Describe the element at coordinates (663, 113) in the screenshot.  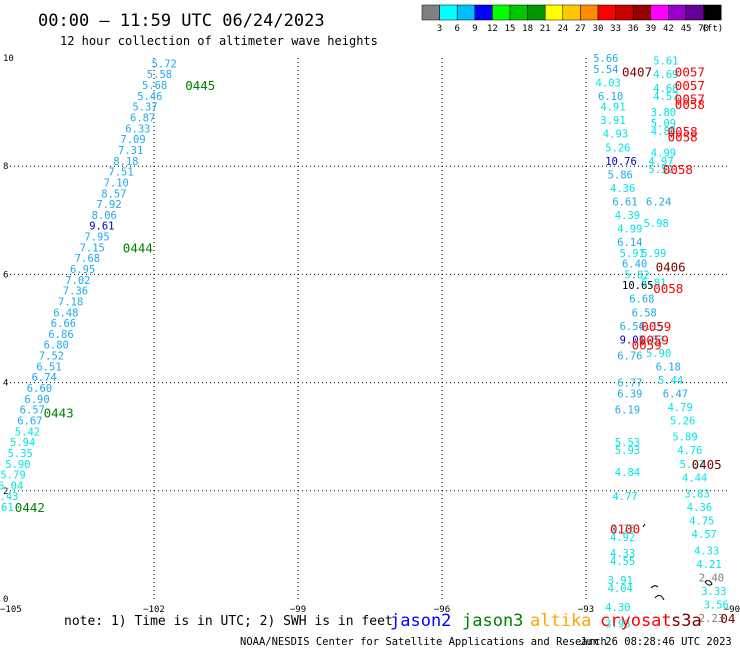
I see `wave-height-point: 3.80` at that location.